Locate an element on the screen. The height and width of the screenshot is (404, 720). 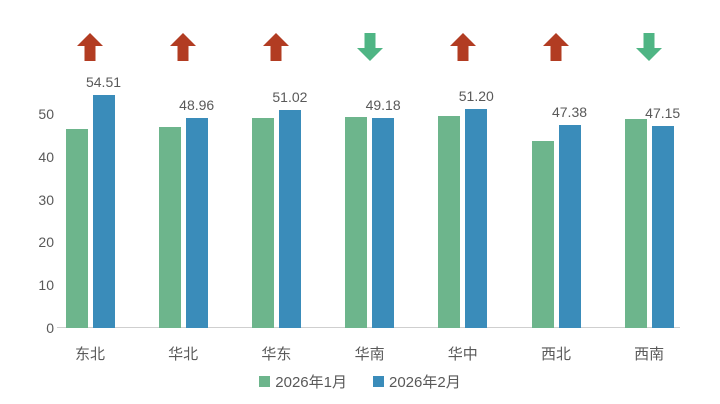
bar-feb-2026-southwest is located at coordinates (662, 227).